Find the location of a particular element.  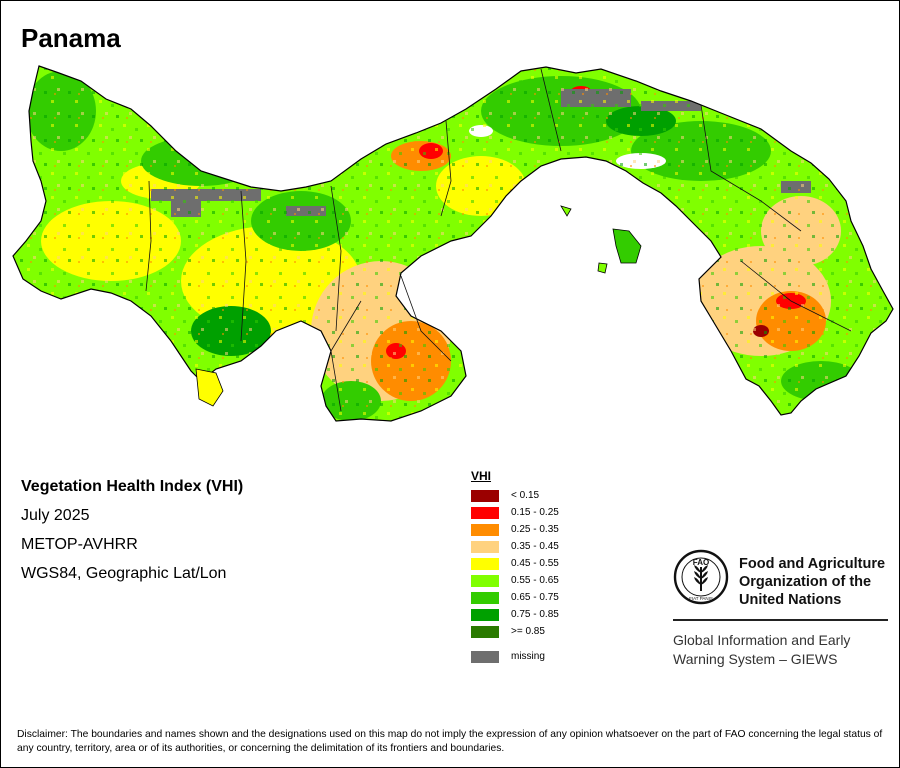

islands is located at coordinates (418, 306).